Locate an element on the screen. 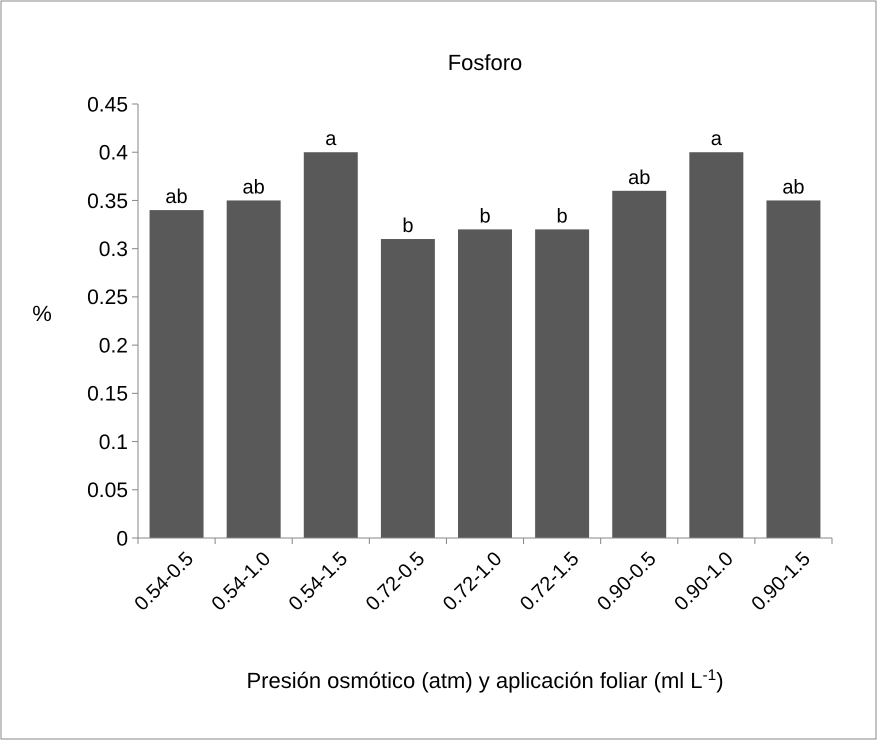 The width and height of the screenshot is (877, 740). x-axis-title: Presión osmótico (atm) y aplicación foliar (ml L$^{-1}$) is located at coordinates (485, 679).